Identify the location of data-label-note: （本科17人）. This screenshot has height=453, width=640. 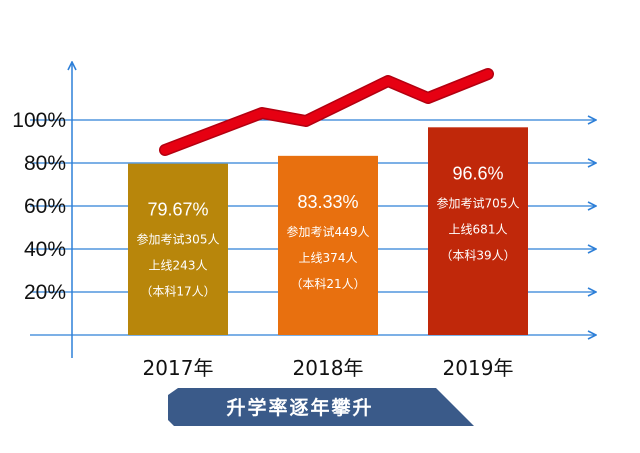
(177, 292).